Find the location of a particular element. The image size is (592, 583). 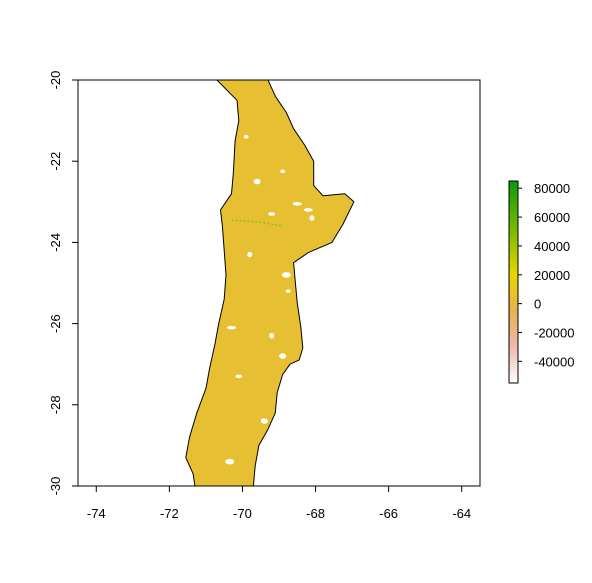

colorbar-tick-label: 20000 is located at coordinates (552, 275).